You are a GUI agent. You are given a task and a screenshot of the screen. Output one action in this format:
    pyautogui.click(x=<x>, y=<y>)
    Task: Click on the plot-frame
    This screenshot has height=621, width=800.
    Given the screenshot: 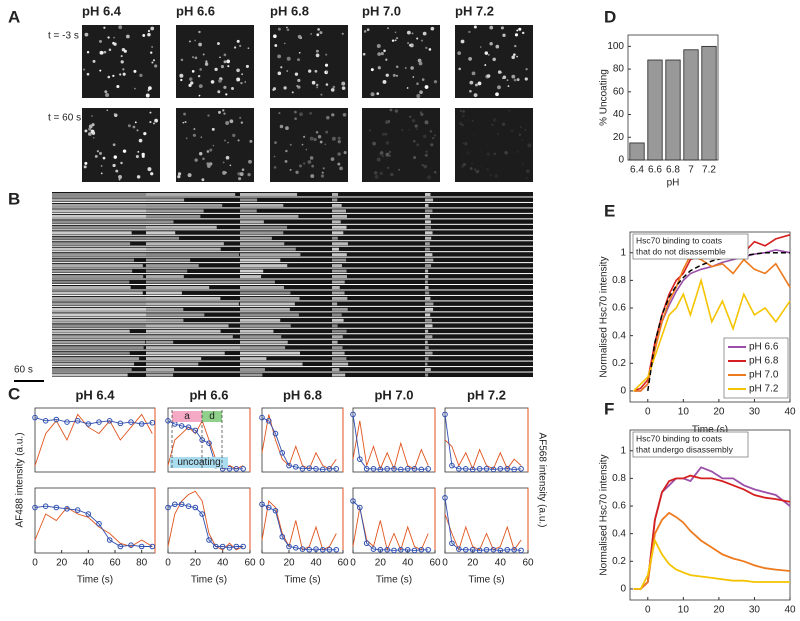 What is the action you would take?
    pyautogui.click(x=394, y=520)
    